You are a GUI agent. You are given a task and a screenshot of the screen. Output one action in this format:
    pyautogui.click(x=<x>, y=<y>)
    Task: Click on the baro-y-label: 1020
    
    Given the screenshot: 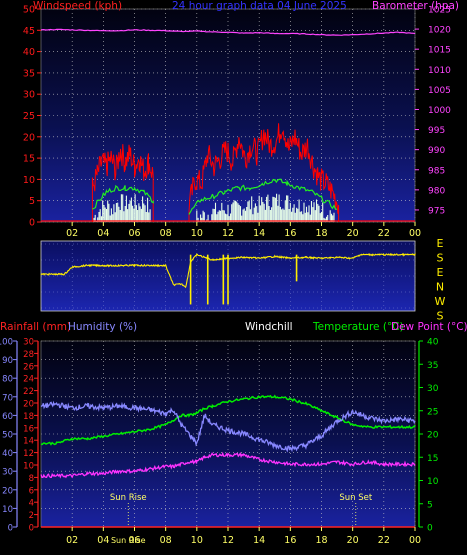 What is the action you would take?
    pyautogui.click(x=439, y=31)
    